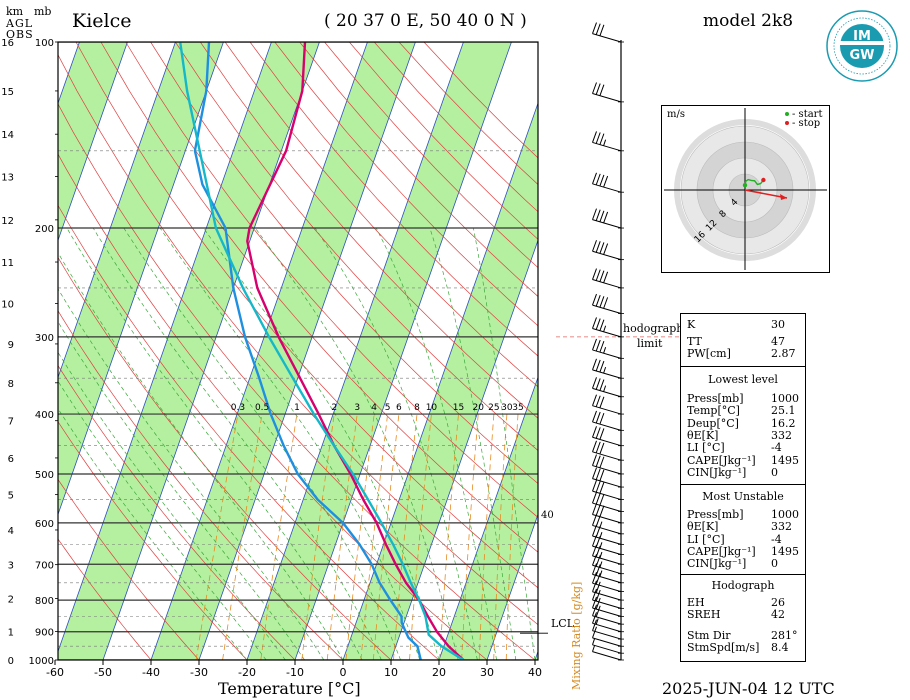 The height and width of the screenshot is (700, 910). Describe the element at coordinates (7, 221) in the screenshot. I see `km-tick-label: 12` at that location.